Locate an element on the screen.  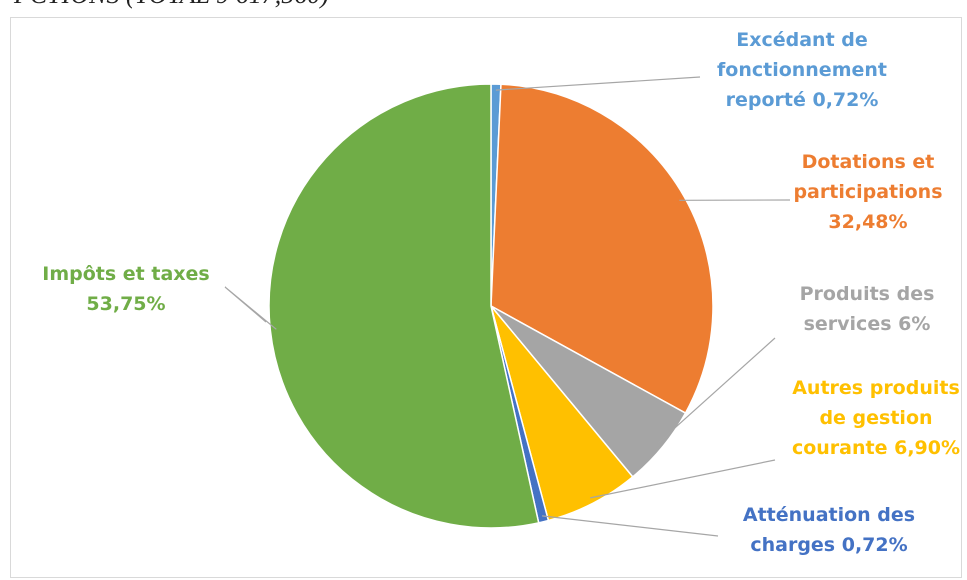
slice-attenuation-charges-leader is located at coordinates (630, 526).